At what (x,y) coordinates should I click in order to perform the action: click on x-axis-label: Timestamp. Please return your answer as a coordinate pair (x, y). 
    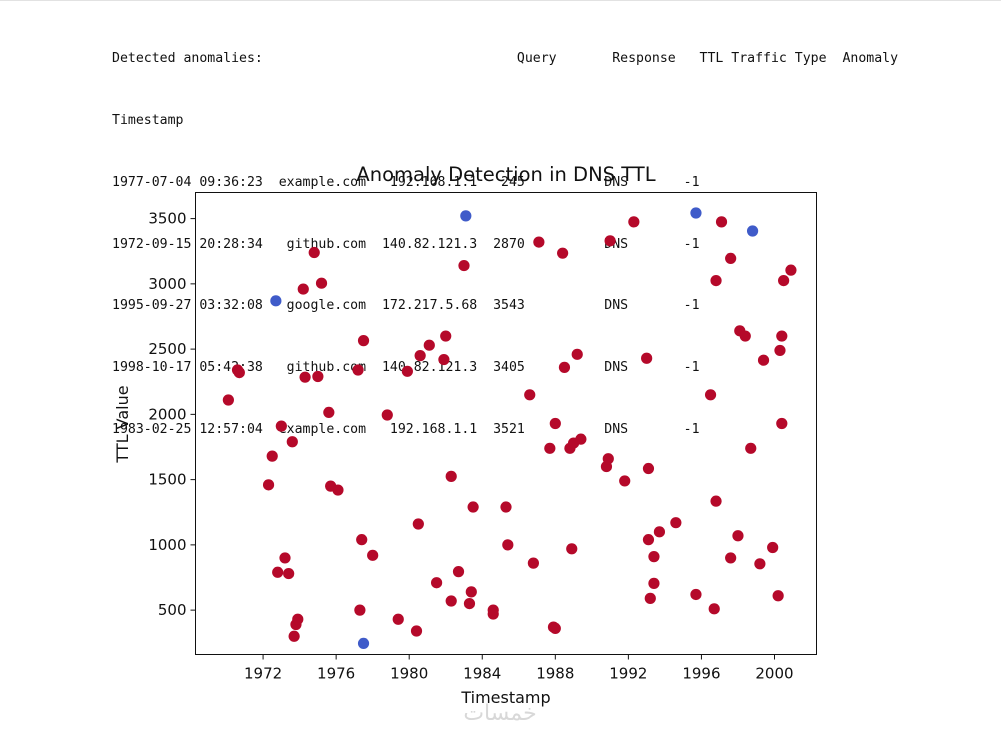
    Looking at the image, I should click on (505, 697).